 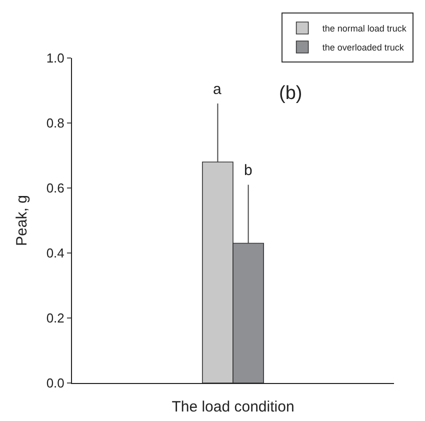 I want to click on x-axis-title: The load condition, so click(x=233, y=407).